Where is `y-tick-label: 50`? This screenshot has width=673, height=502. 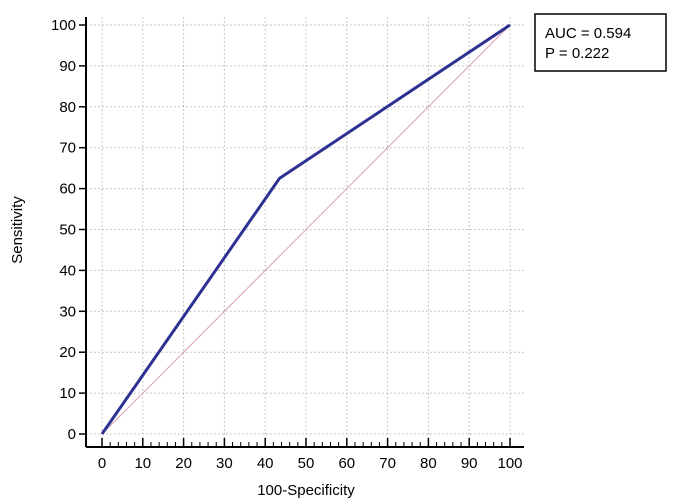
y-tick-label: 50 is located at coordinates (67, 230).